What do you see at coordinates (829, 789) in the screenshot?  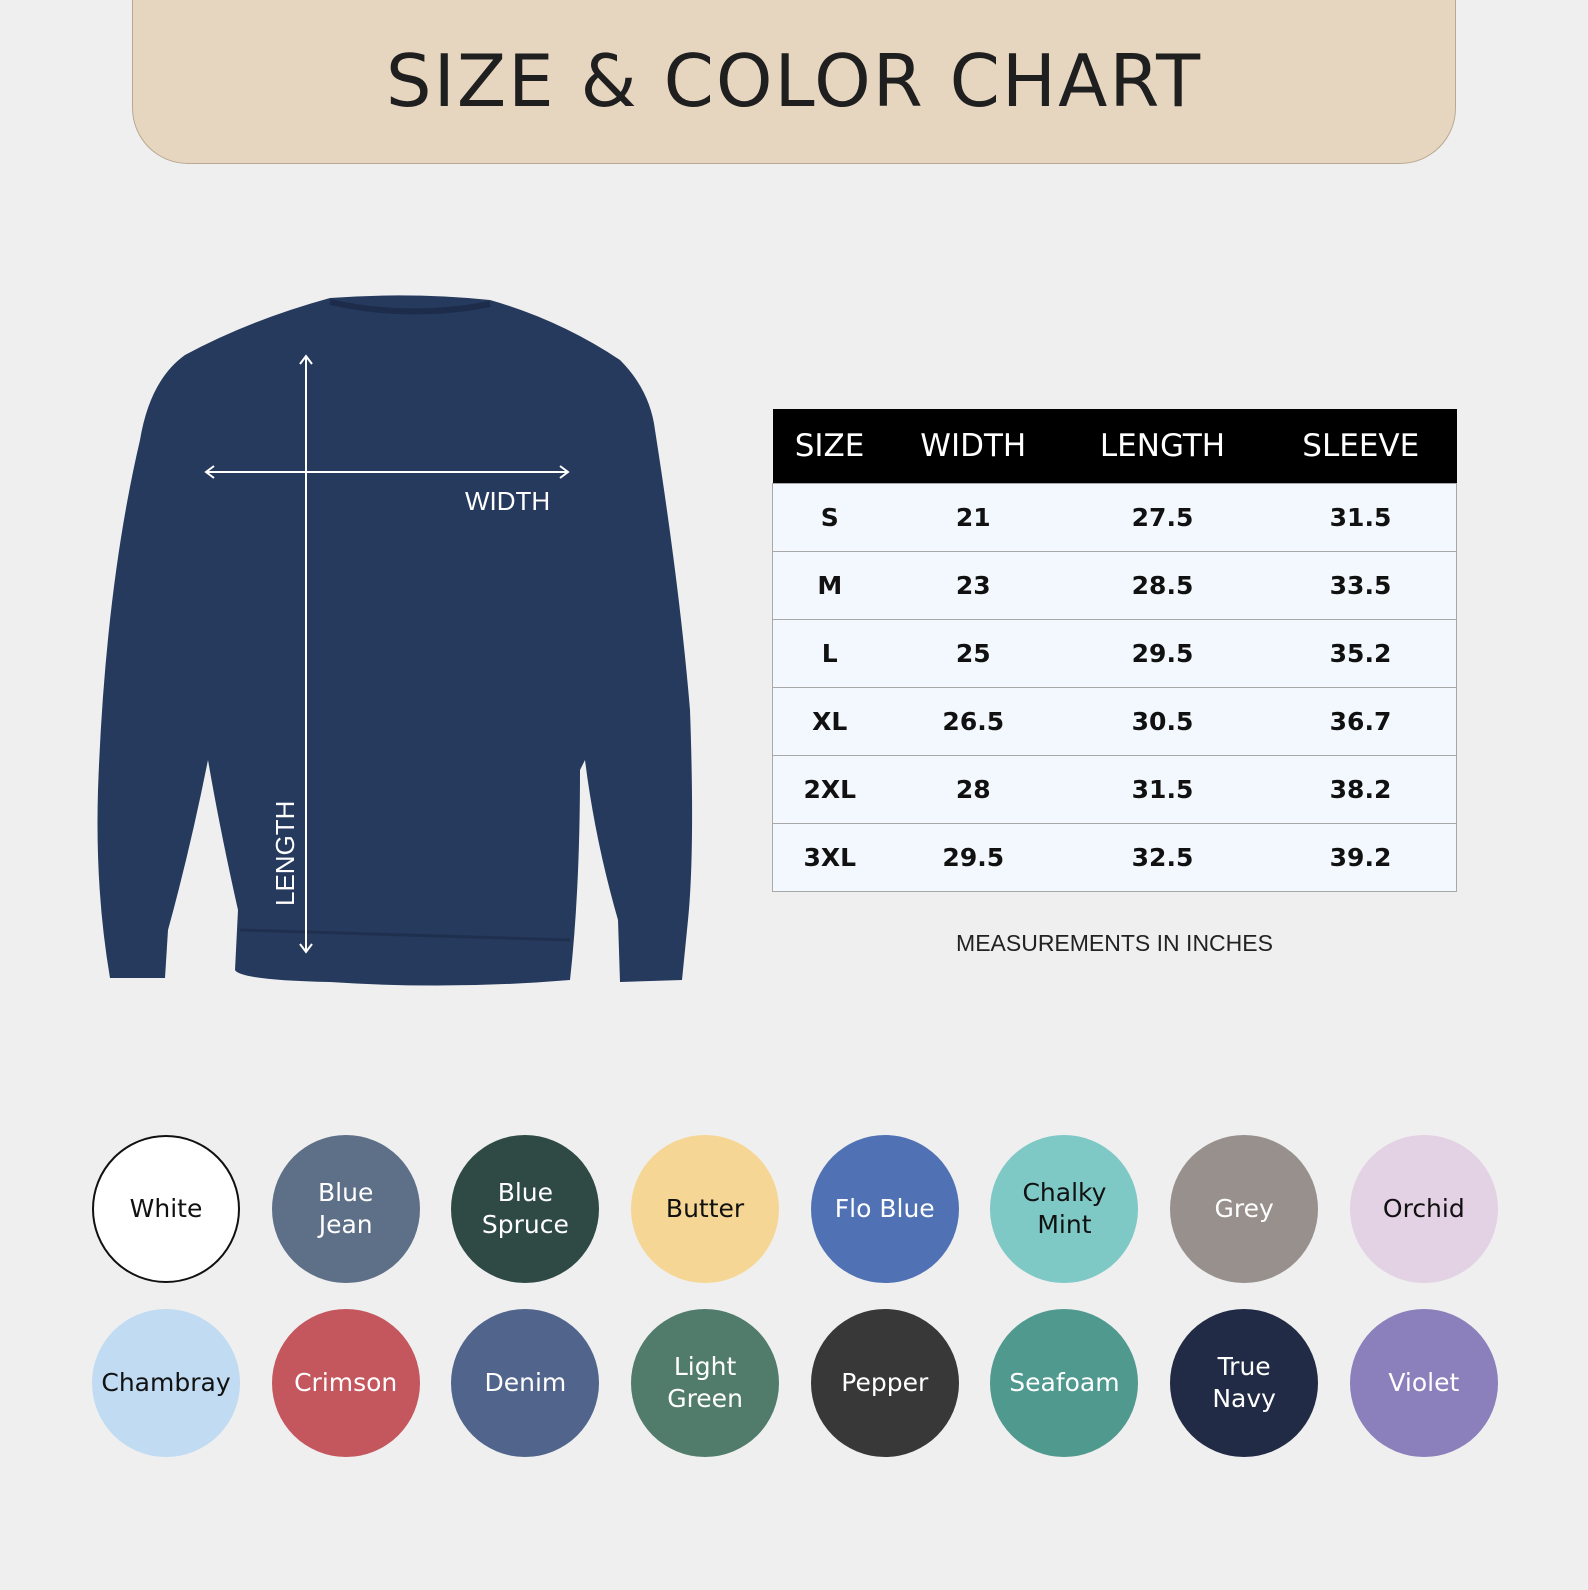 I see `table-cell: 2XL` at bounding box center [829, 789].